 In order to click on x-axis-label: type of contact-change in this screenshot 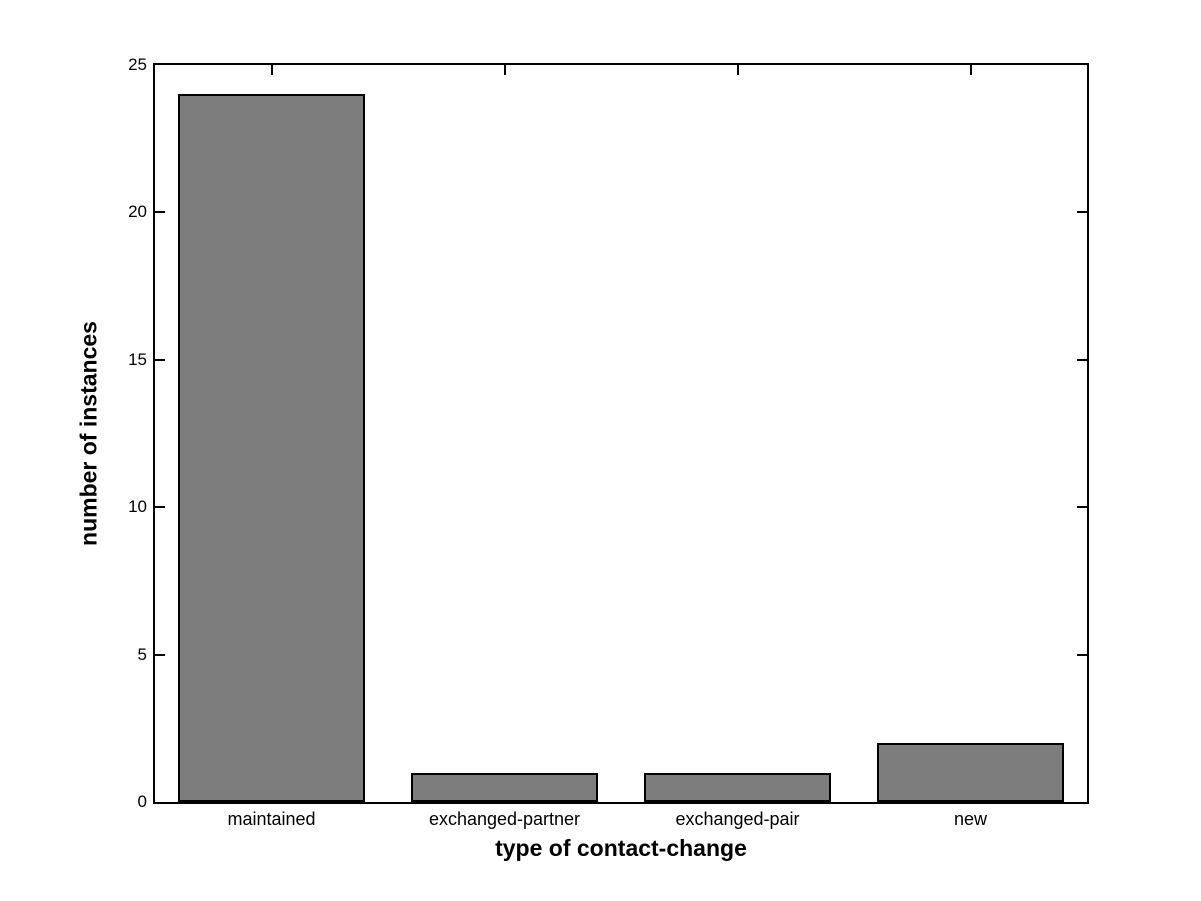, I will do `click(621, 848)`.